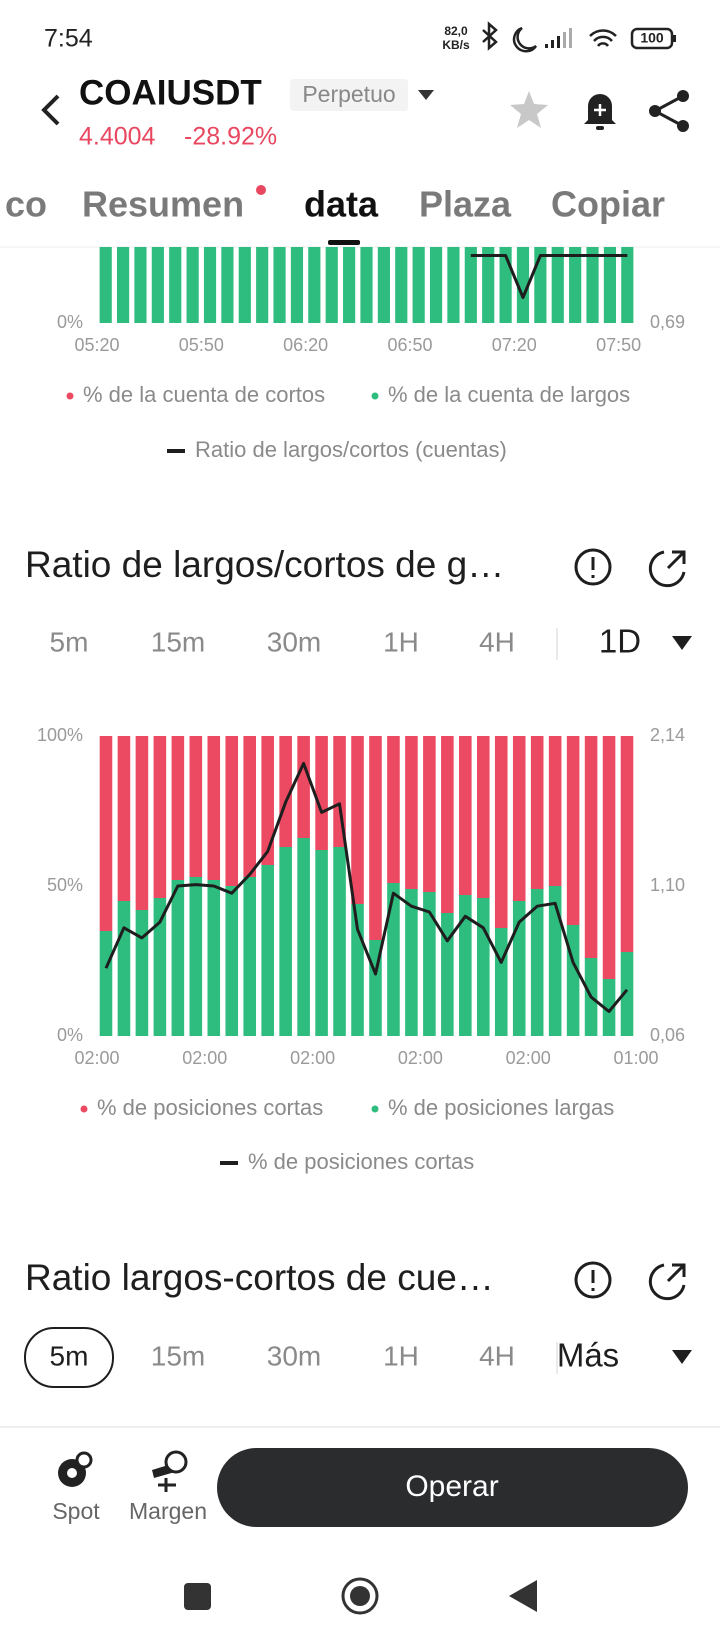 The height and width of the screenshot is (1640, 720). Describe the element at coordinates (600, 128) in the screenshot. I see `bell-clapper` at that location.